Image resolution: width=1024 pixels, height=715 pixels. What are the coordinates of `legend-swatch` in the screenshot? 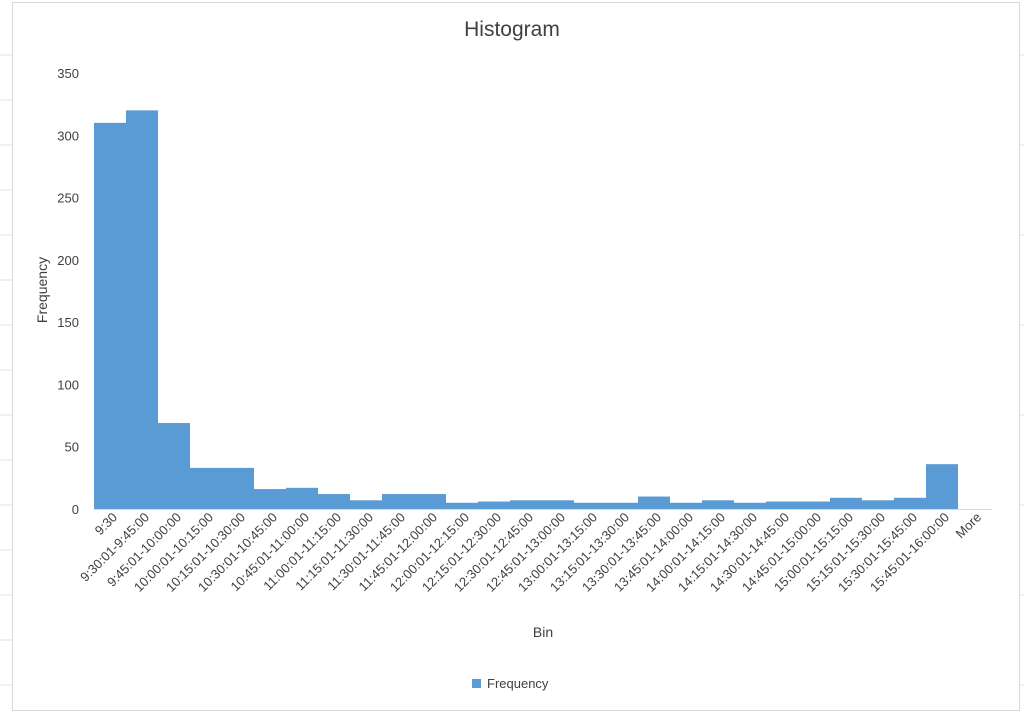 It's located at (476, 683).